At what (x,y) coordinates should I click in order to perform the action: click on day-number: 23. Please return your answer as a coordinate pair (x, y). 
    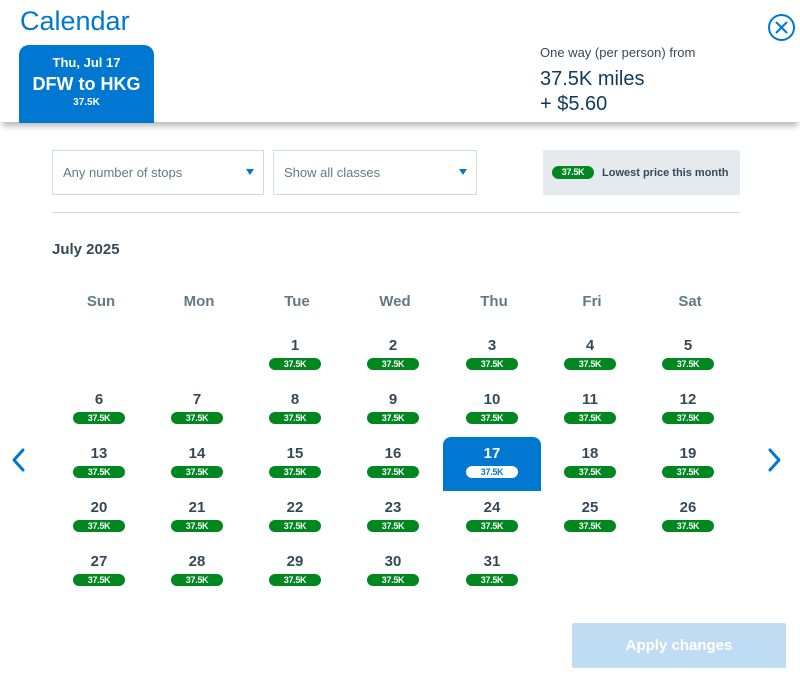
    Looking at the image, I should click on (393, 507).